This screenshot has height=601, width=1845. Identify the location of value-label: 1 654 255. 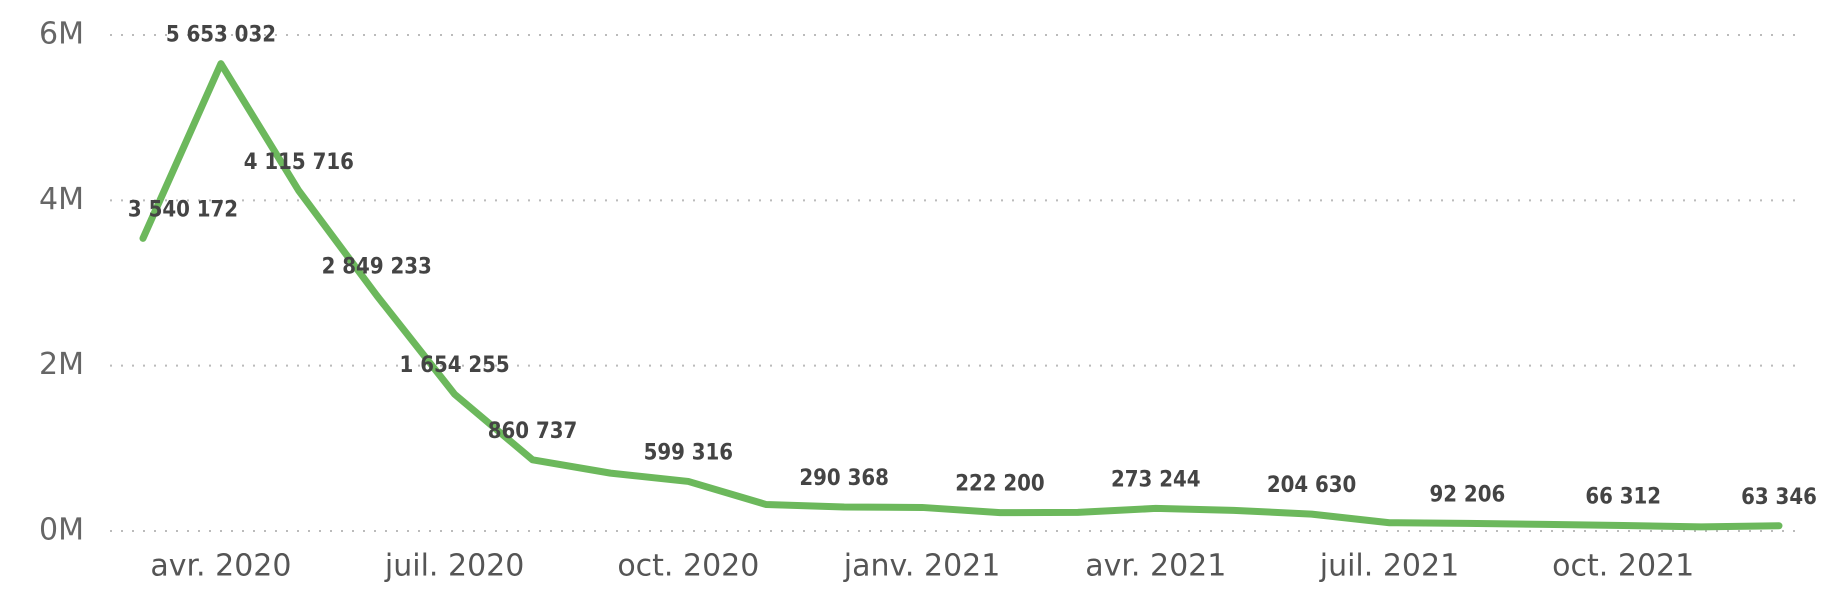
(455, 365).